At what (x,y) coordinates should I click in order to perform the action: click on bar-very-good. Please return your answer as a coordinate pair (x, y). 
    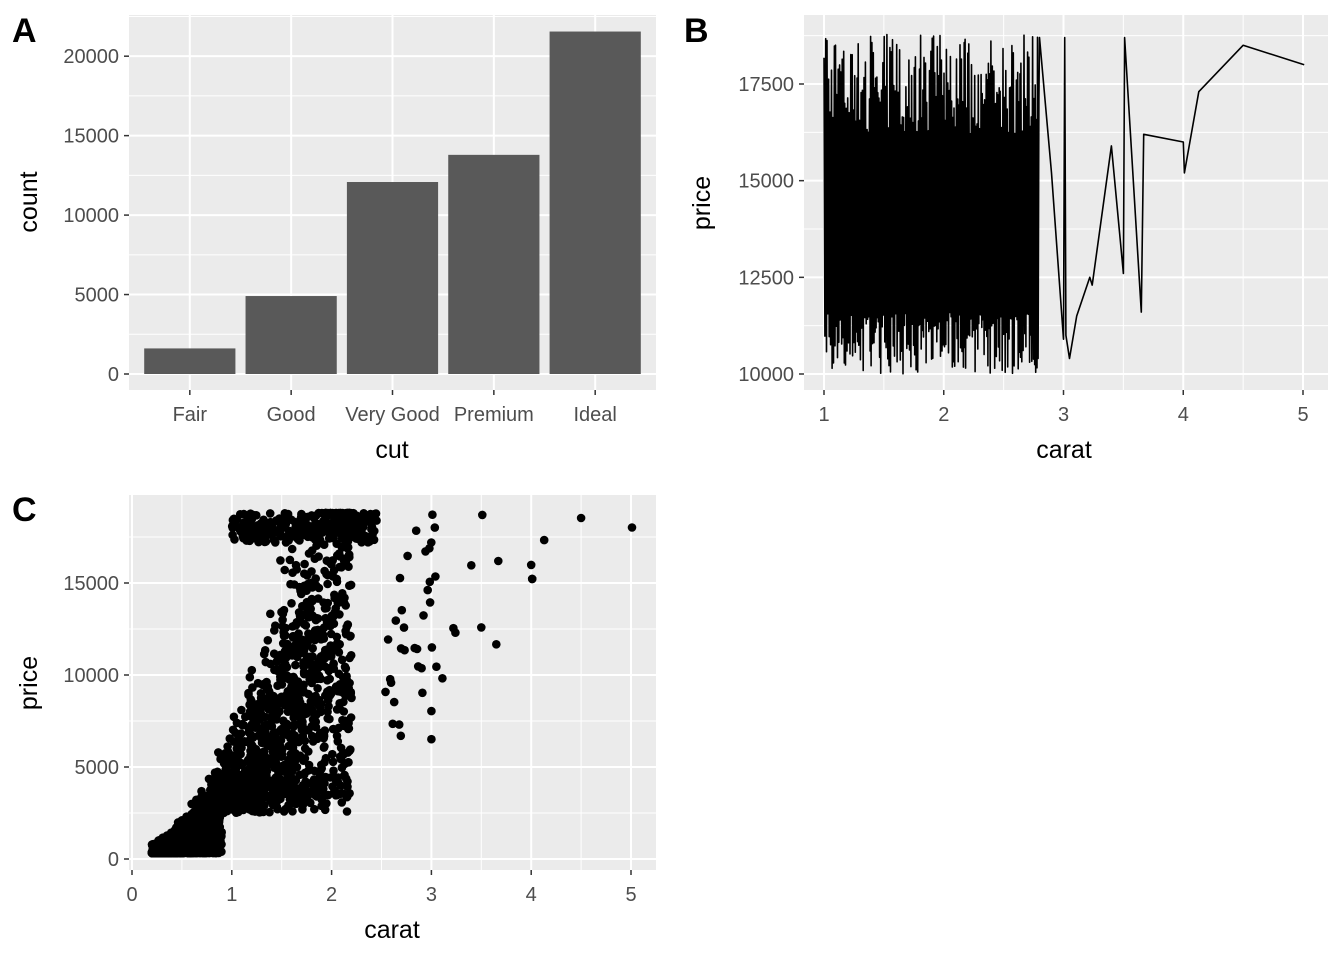
    Looking at the image, I should click on (392, 278).